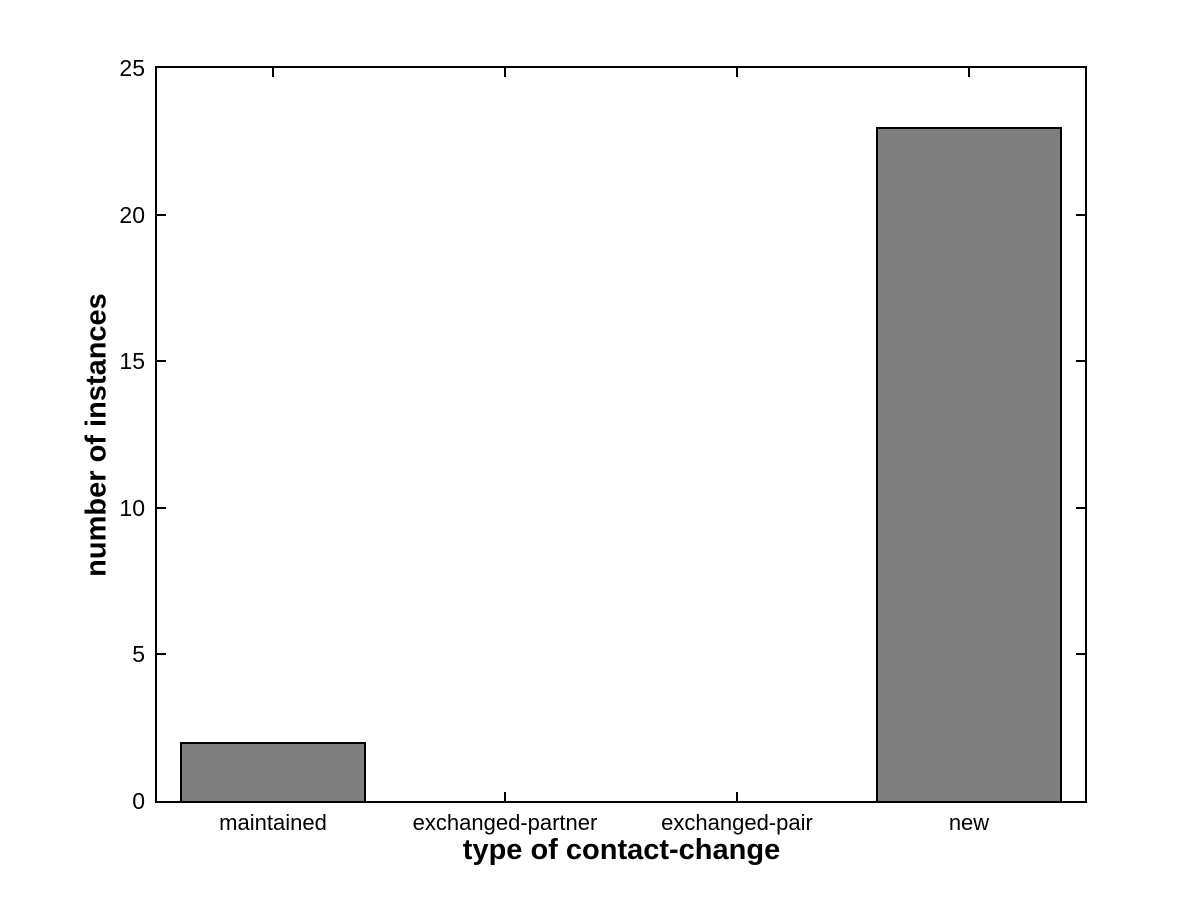  Describe the element at coordinates (138, 654) in the screenshot. I see `y-tick-label: 5` at that location.